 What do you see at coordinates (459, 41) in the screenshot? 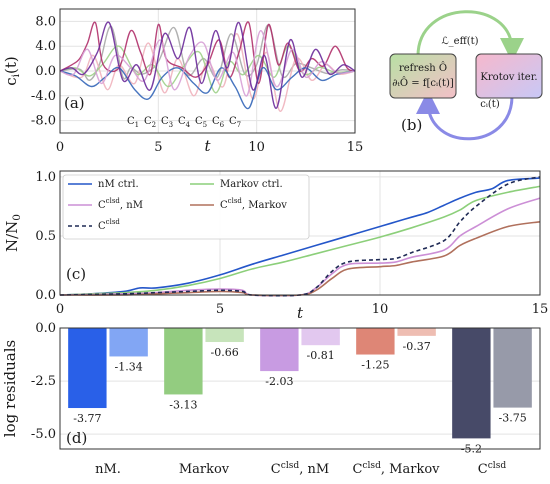
I see `b-top-arrow-label: ℒ_eff(t)` at bounding box center [459, 41].